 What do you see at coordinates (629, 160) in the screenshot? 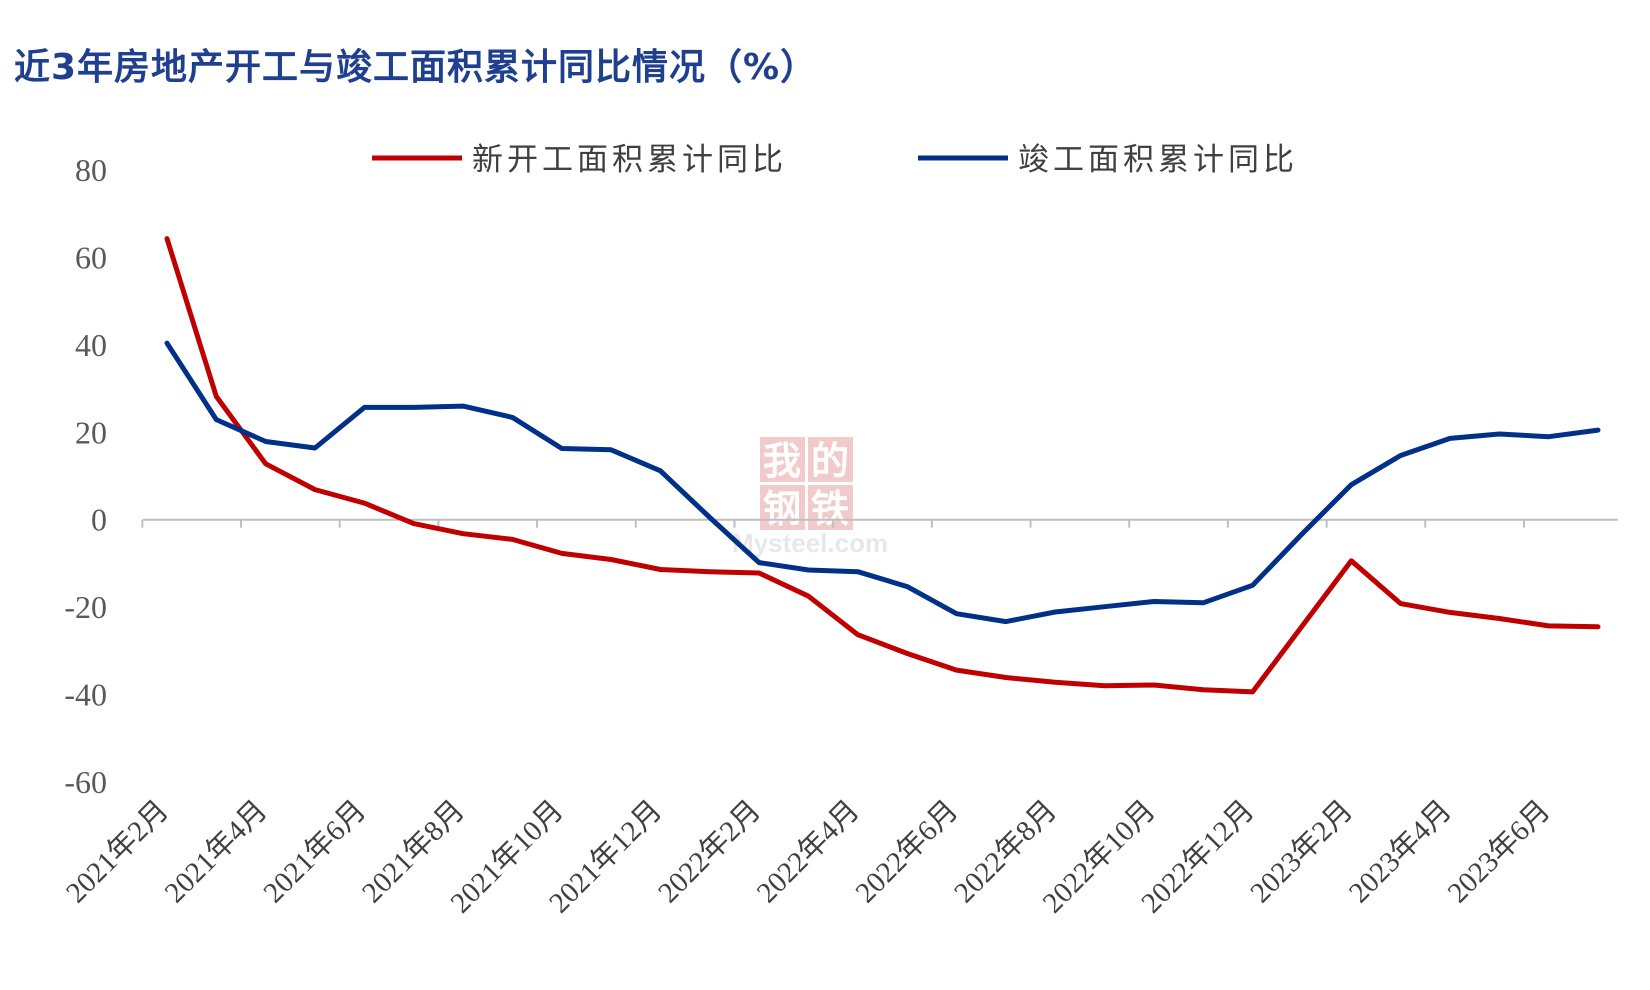
I see `legend-label-new-starts: 新开工面积累计同比` at bounding box center [629, 160].